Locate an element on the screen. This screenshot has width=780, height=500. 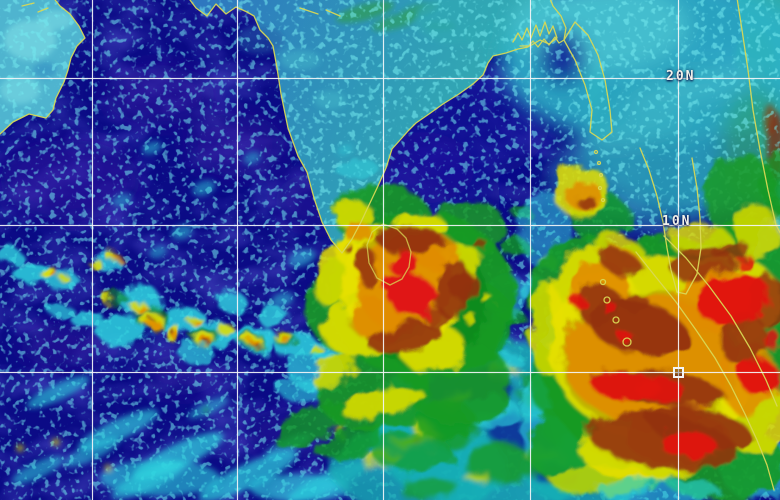
latitude-label-10n: 10N is located at coordinates (677, 221).